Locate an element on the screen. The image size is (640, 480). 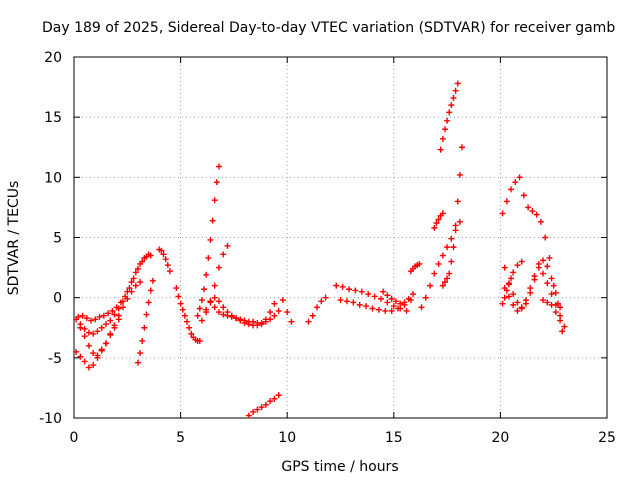
x-tick-label: 20 is located at coordinates (500, 438).